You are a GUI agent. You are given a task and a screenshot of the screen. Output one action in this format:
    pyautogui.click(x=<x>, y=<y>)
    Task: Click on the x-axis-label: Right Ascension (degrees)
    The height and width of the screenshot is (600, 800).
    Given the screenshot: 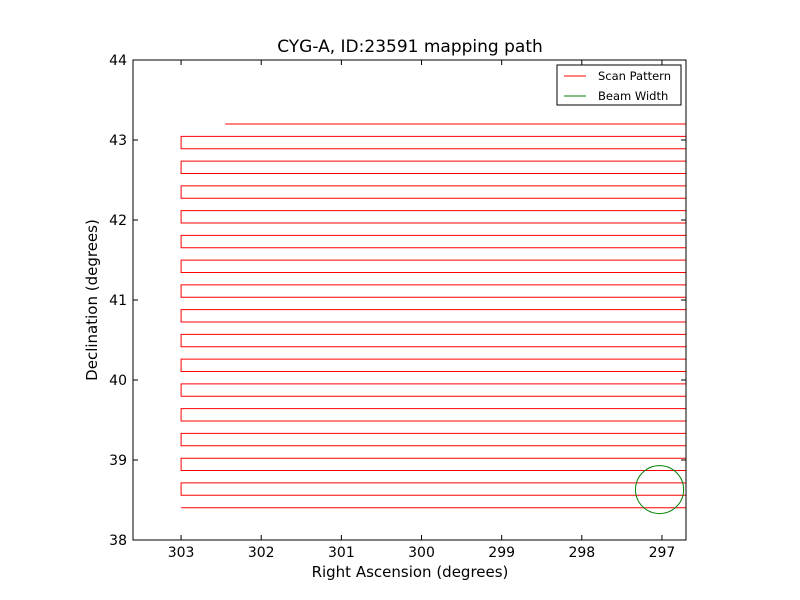 What is the action you would take?
    pyautogui.click(x=410, y=572)
    